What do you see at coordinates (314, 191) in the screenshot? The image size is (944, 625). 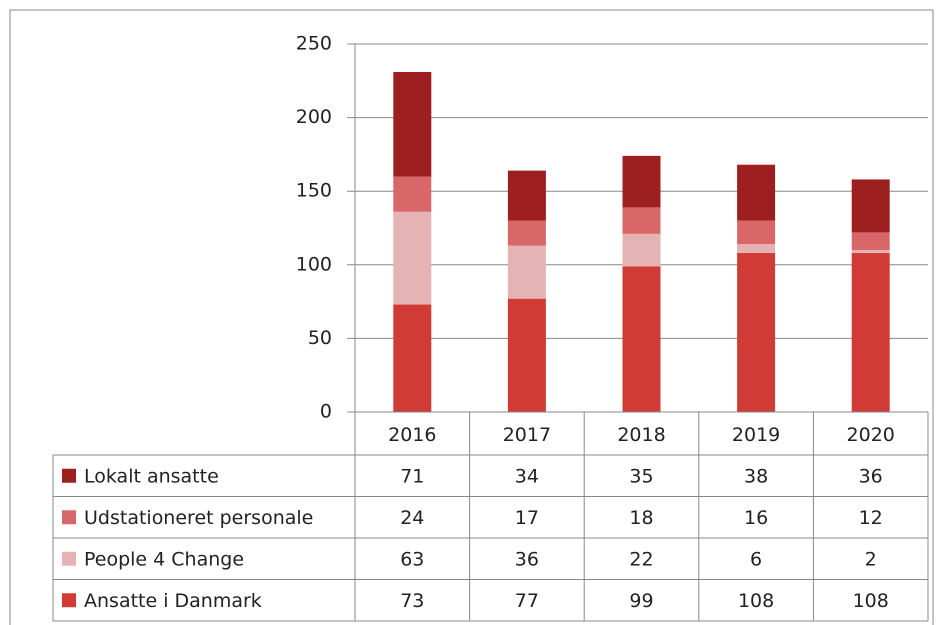 I see `y-tick-label: 150` at bounding box center [314, 191].